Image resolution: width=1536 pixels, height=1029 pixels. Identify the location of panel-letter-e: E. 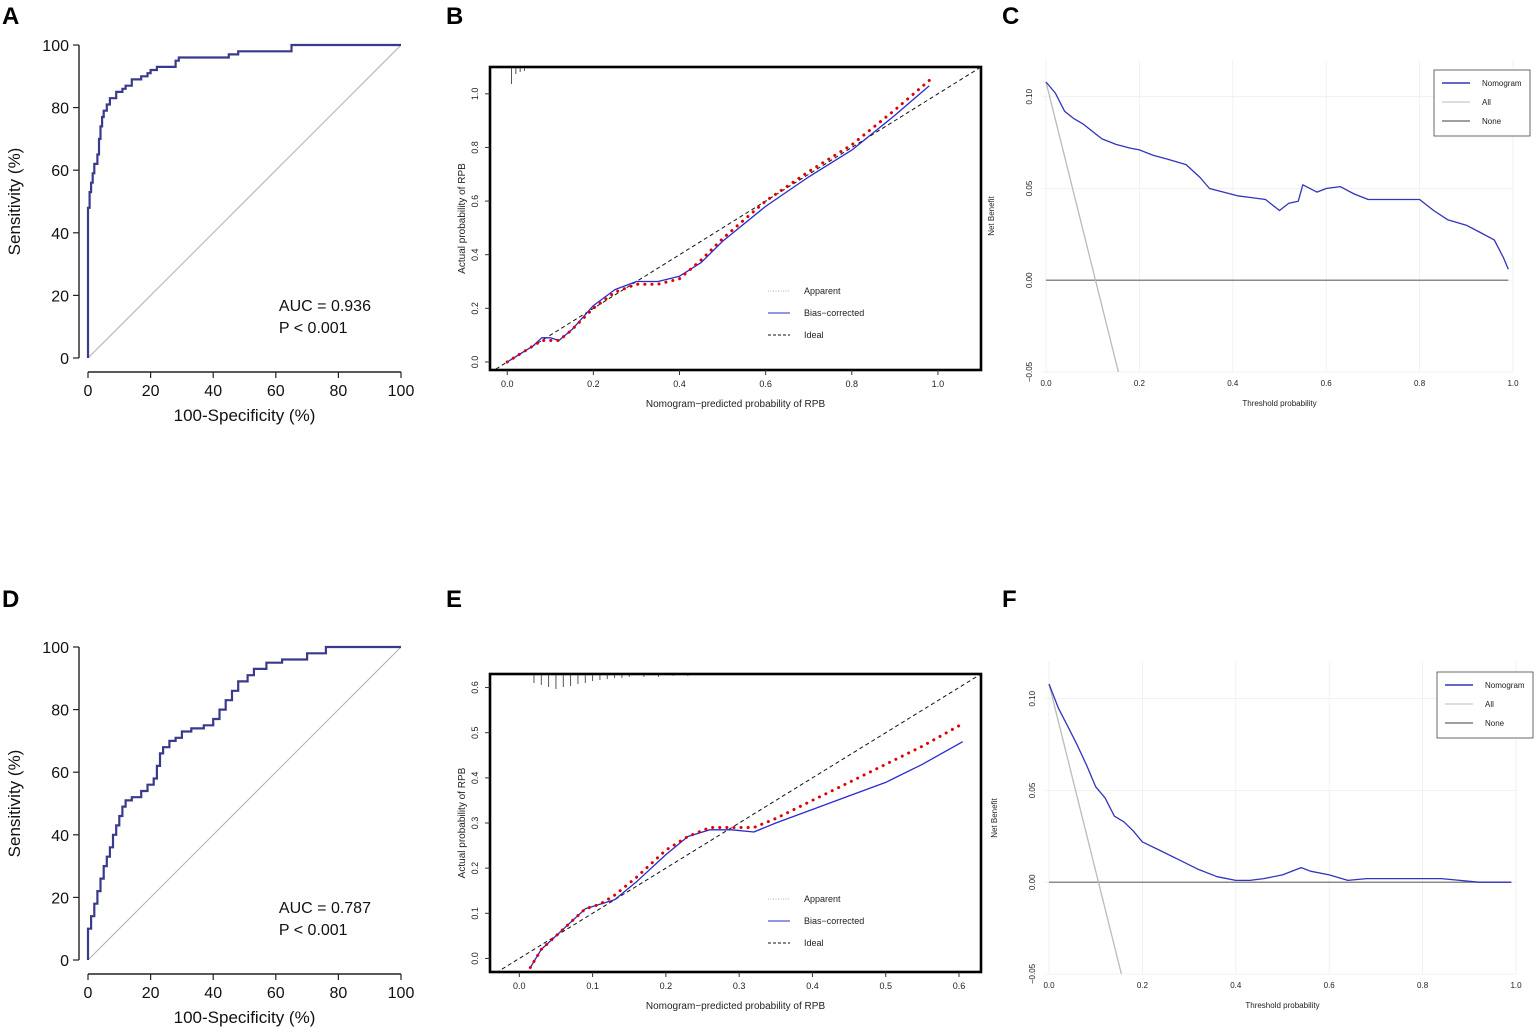
(454, 599).